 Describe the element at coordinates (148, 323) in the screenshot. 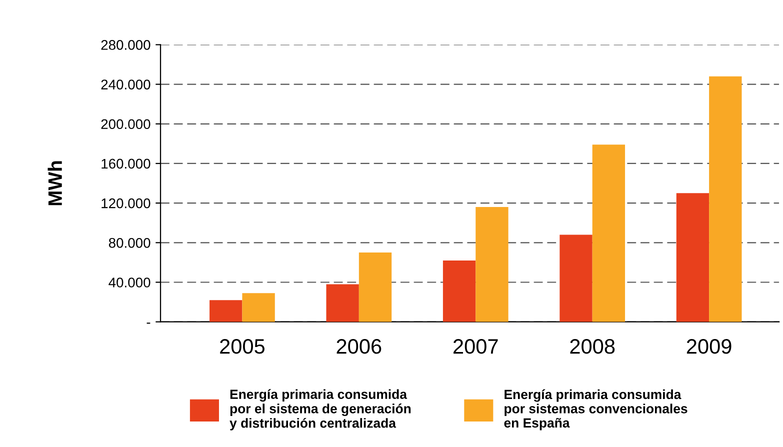

I see `y-tick-label: -` at that location.